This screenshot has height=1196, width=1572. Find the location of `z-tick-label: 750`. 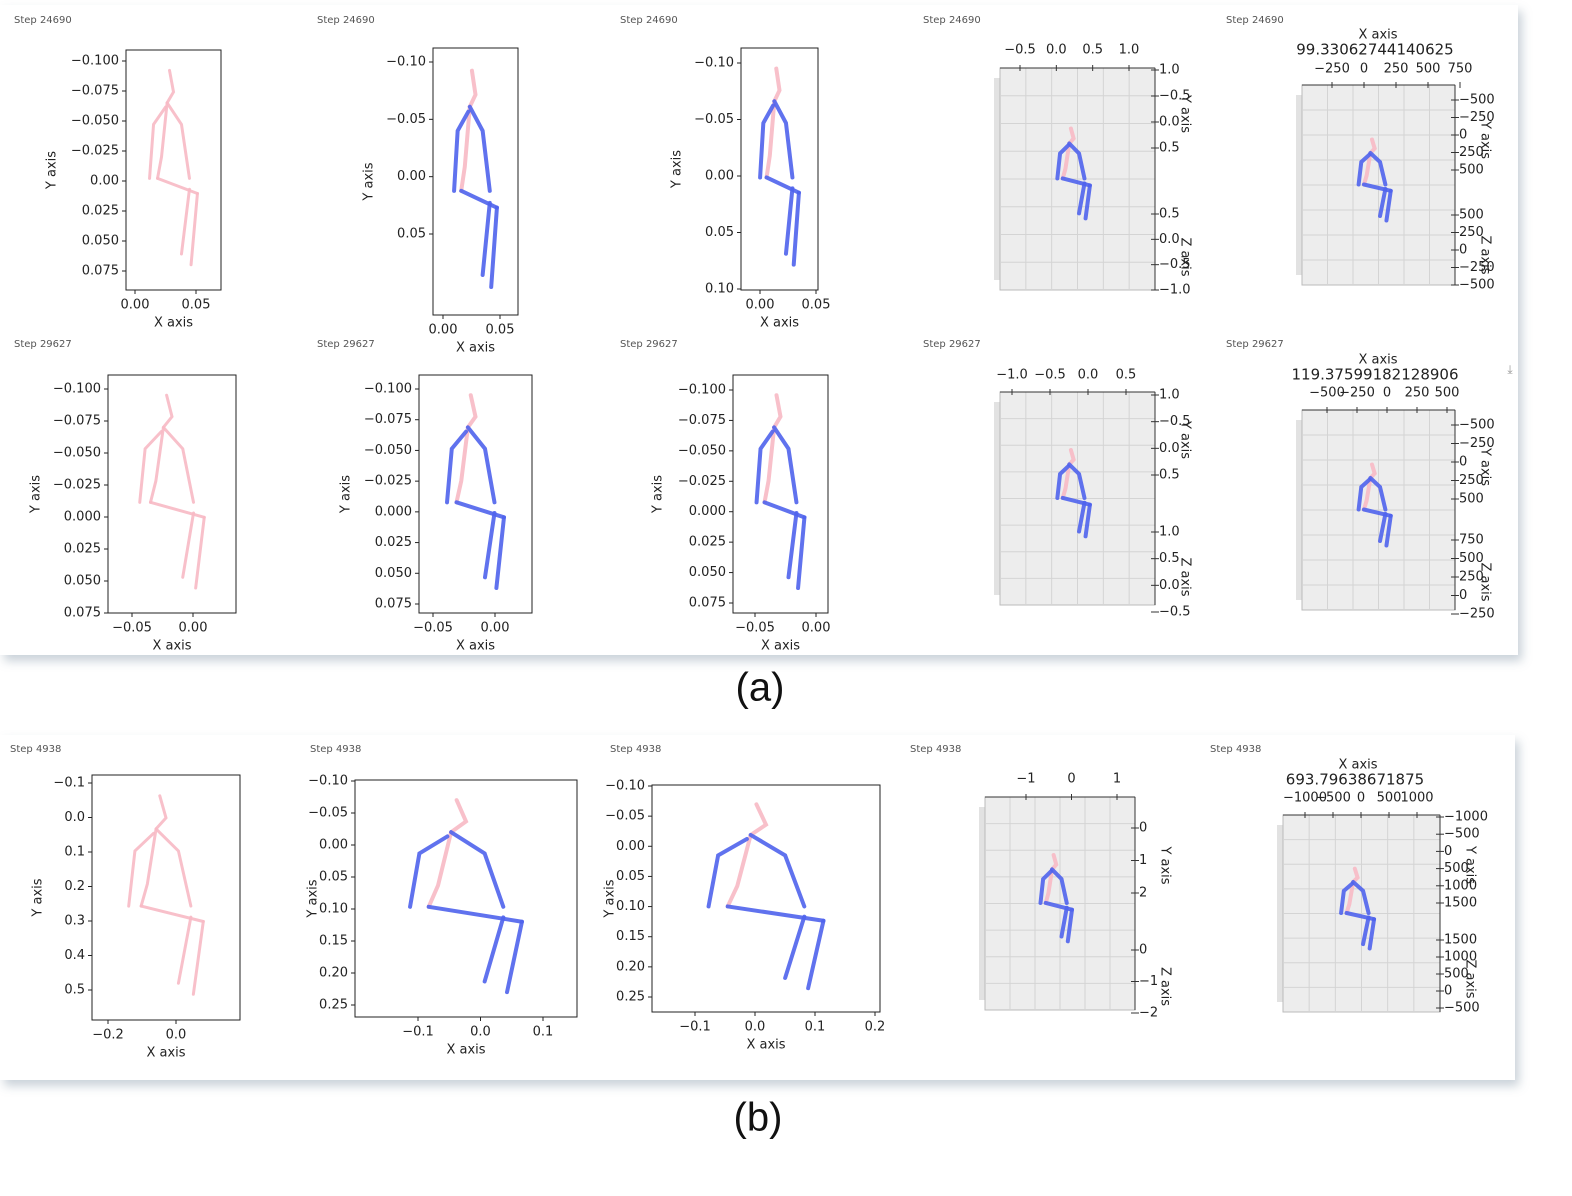

z-tick-label: 750 is located at coordinates (1471, 540).